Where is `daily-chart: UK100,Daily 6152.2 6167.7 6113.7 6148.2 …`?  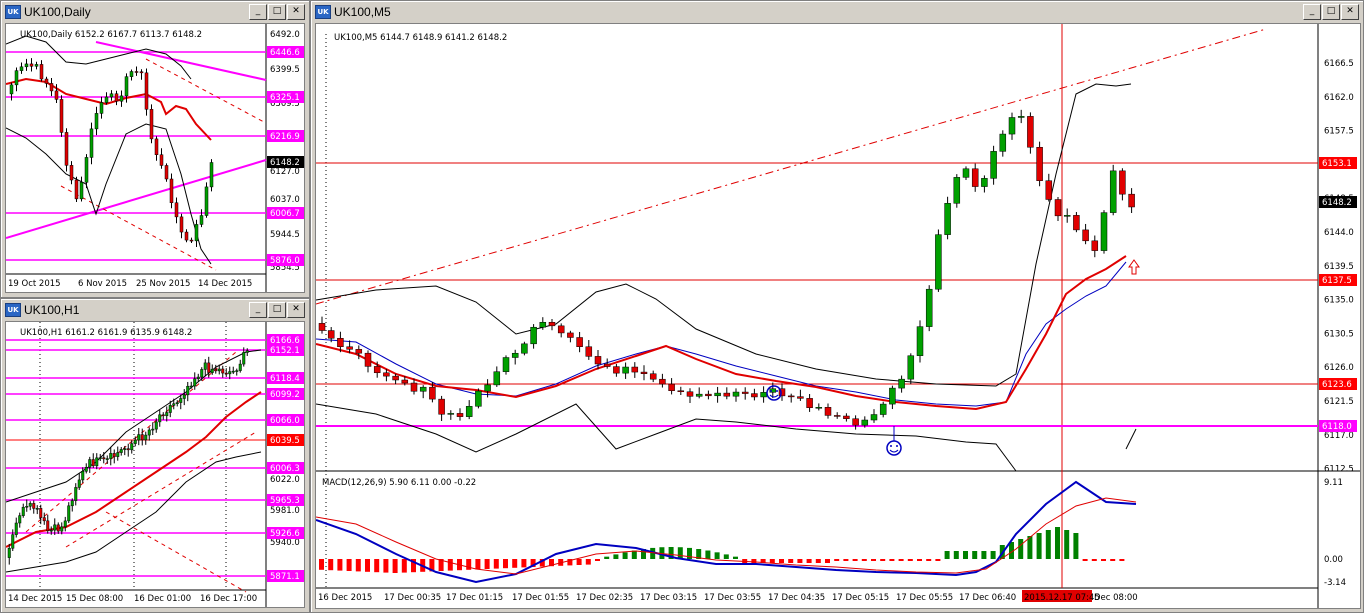 daily-chart: UK100,Daily 6152.2 6167.7 6113.7 6148.2 … is located at coordinates (155, 158).